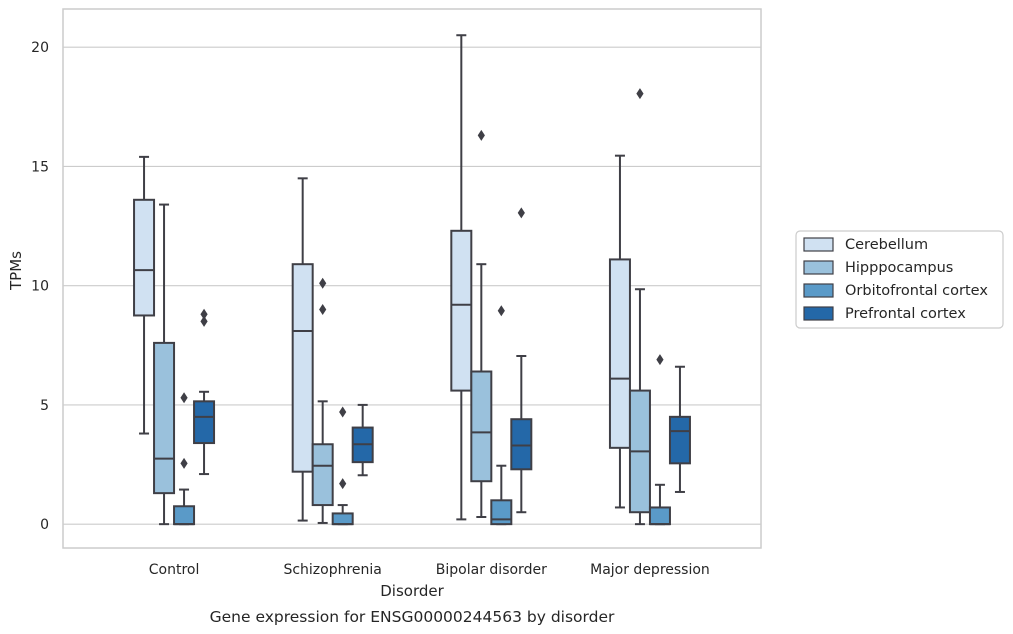 The height and width of the screenshot is (634, 1013). What do you see at coordinates (16, 271) in the screenshot?
I see `y-axis-label: TPMs` at bounding box center [16, 271].